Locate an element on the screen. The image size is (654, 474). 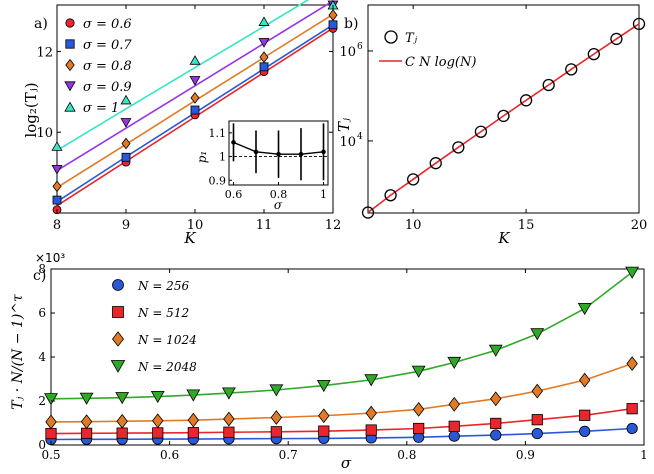
point-tj-k10 is located at coordinates (413, 179).